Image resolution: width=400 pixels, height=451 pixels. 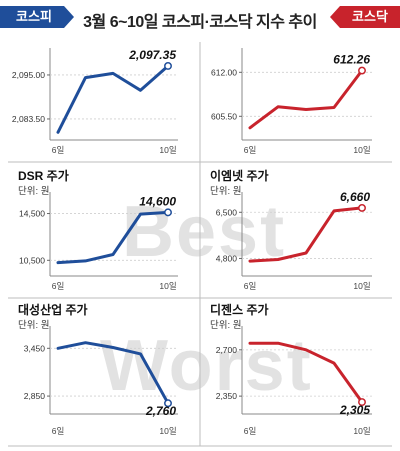 I want to click on chart-title: DSR 주가, so click(x=43, y=175).